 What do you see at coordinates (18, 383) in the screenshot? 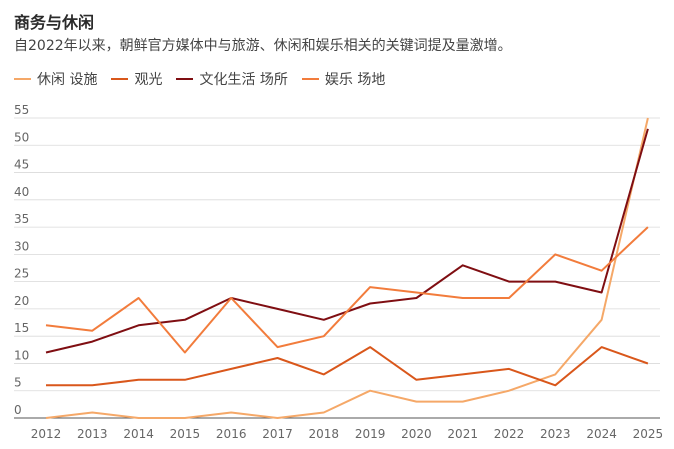
I see `y-tick-label: 5` at bounding box center [18, 383].